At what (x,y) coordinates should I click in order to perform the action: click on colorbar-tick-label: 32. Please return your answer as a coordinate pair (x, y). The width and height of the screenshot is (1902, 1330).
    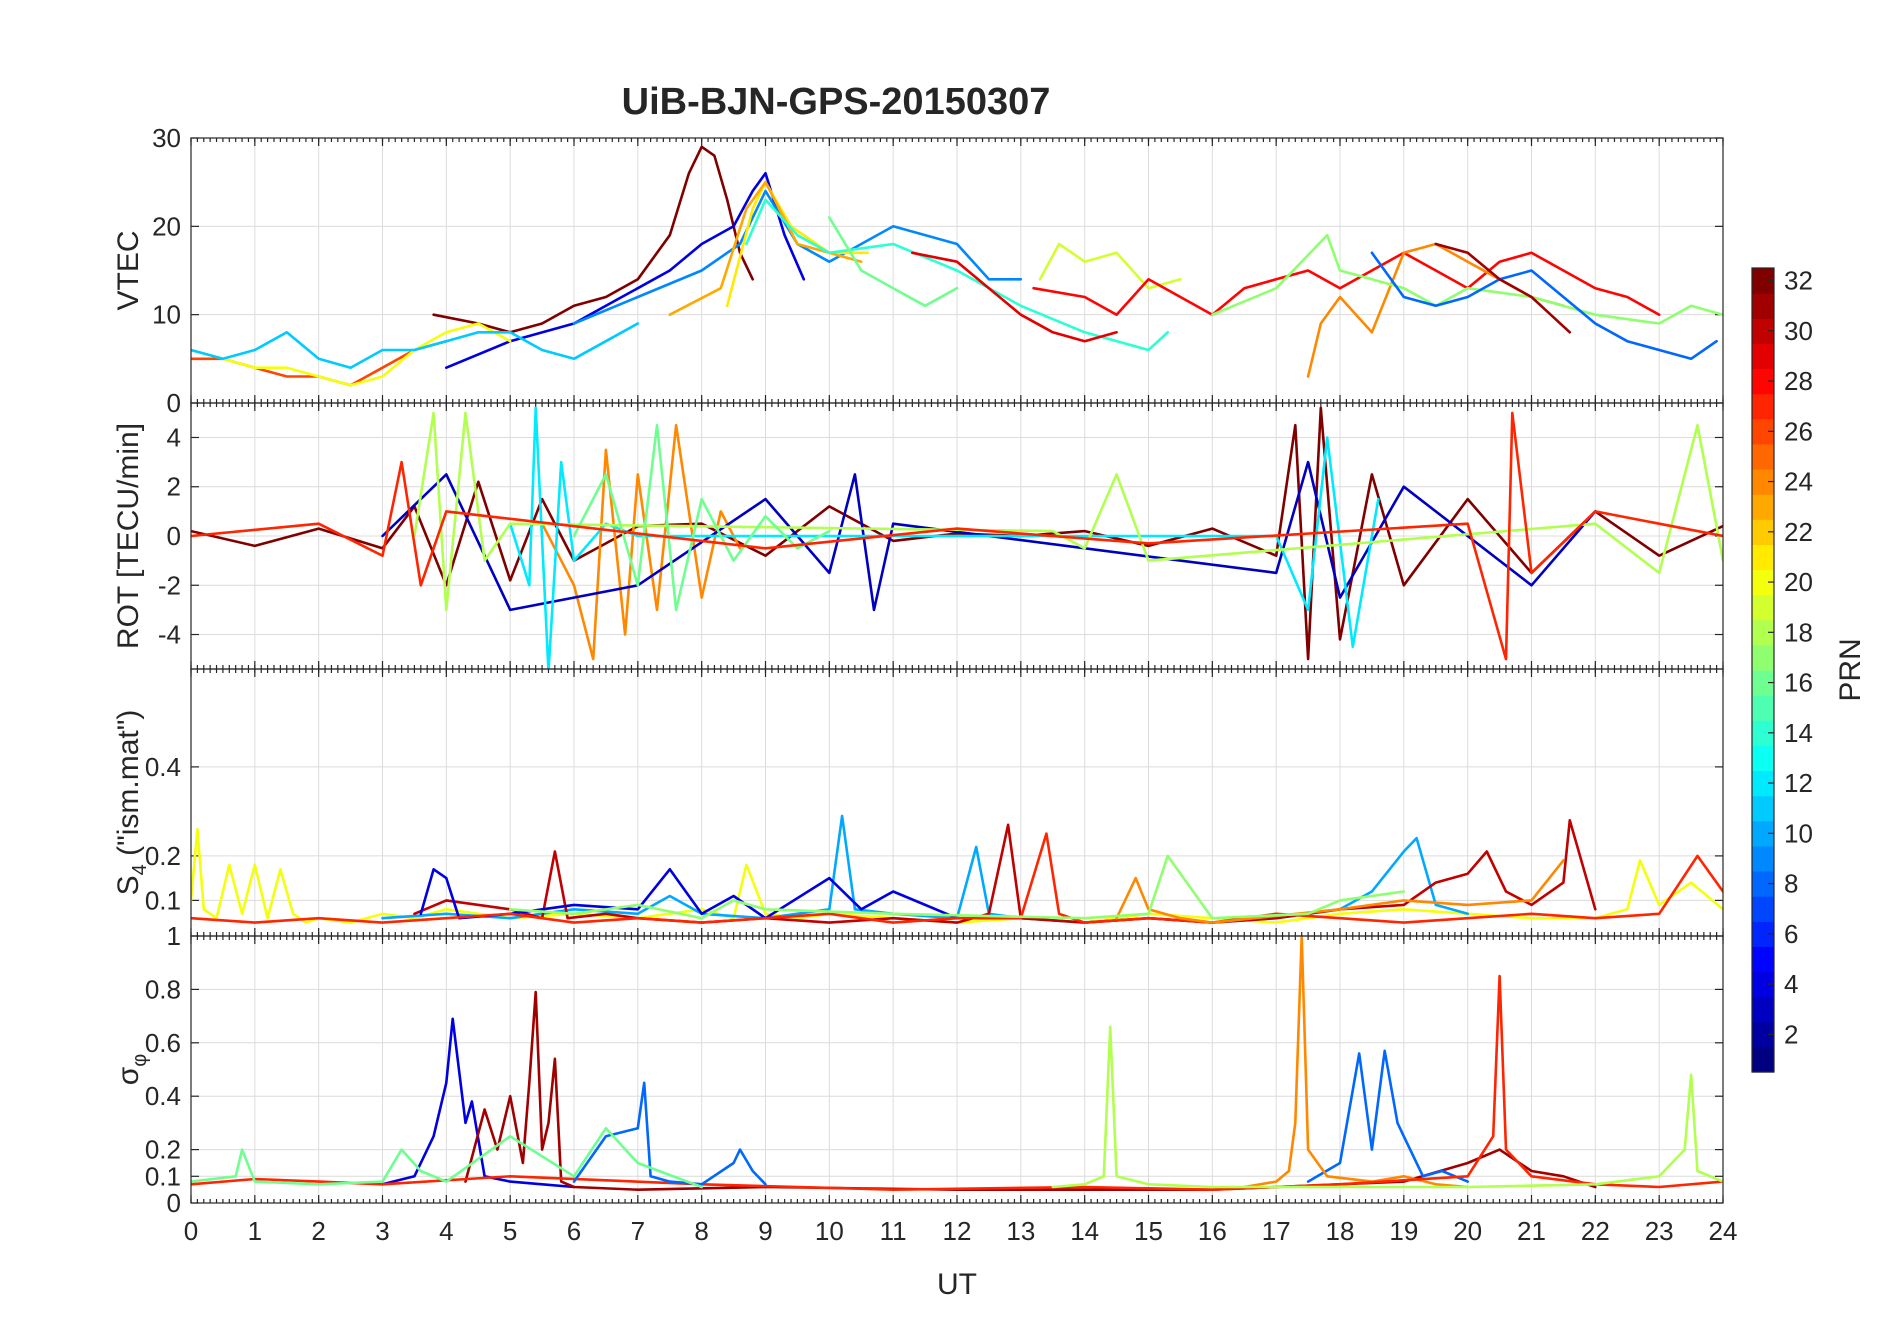
    Looking at the image, I should click on (1798, 281).